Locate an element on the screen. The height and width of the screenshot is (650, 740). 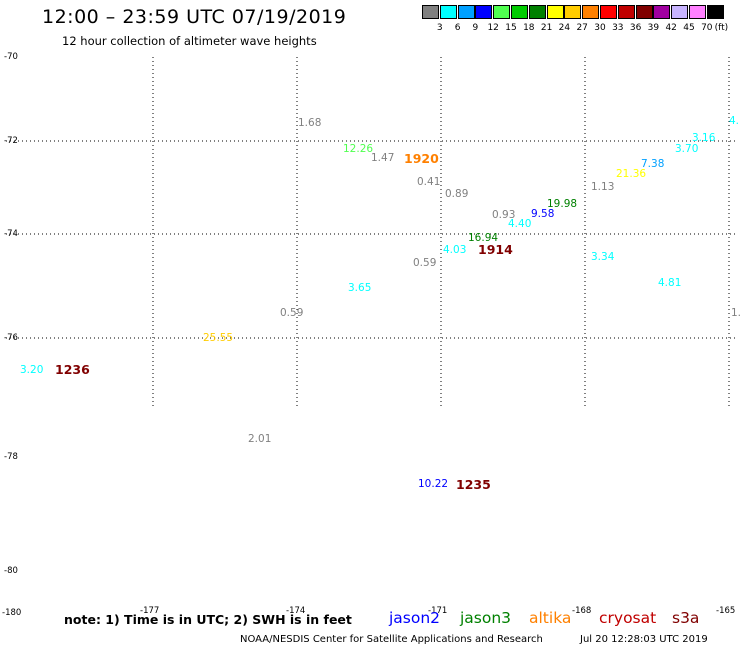
wave-height-obs: 0.89 is located at coordinates (457, 194).